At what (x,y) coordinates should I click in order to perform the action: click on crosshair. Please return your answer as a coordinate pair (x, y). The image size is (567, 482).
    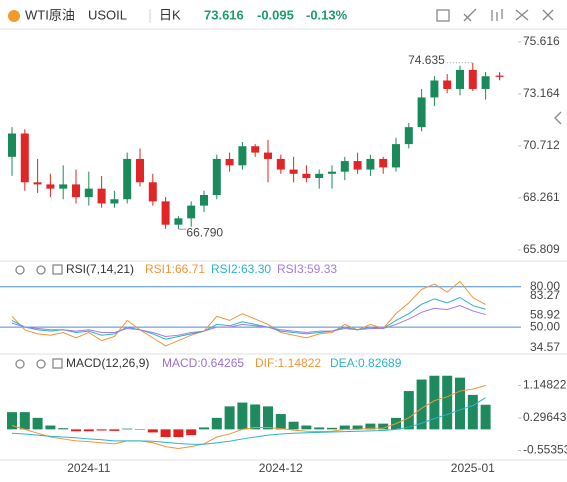
    Looking at the image, I should click on (499, 76).